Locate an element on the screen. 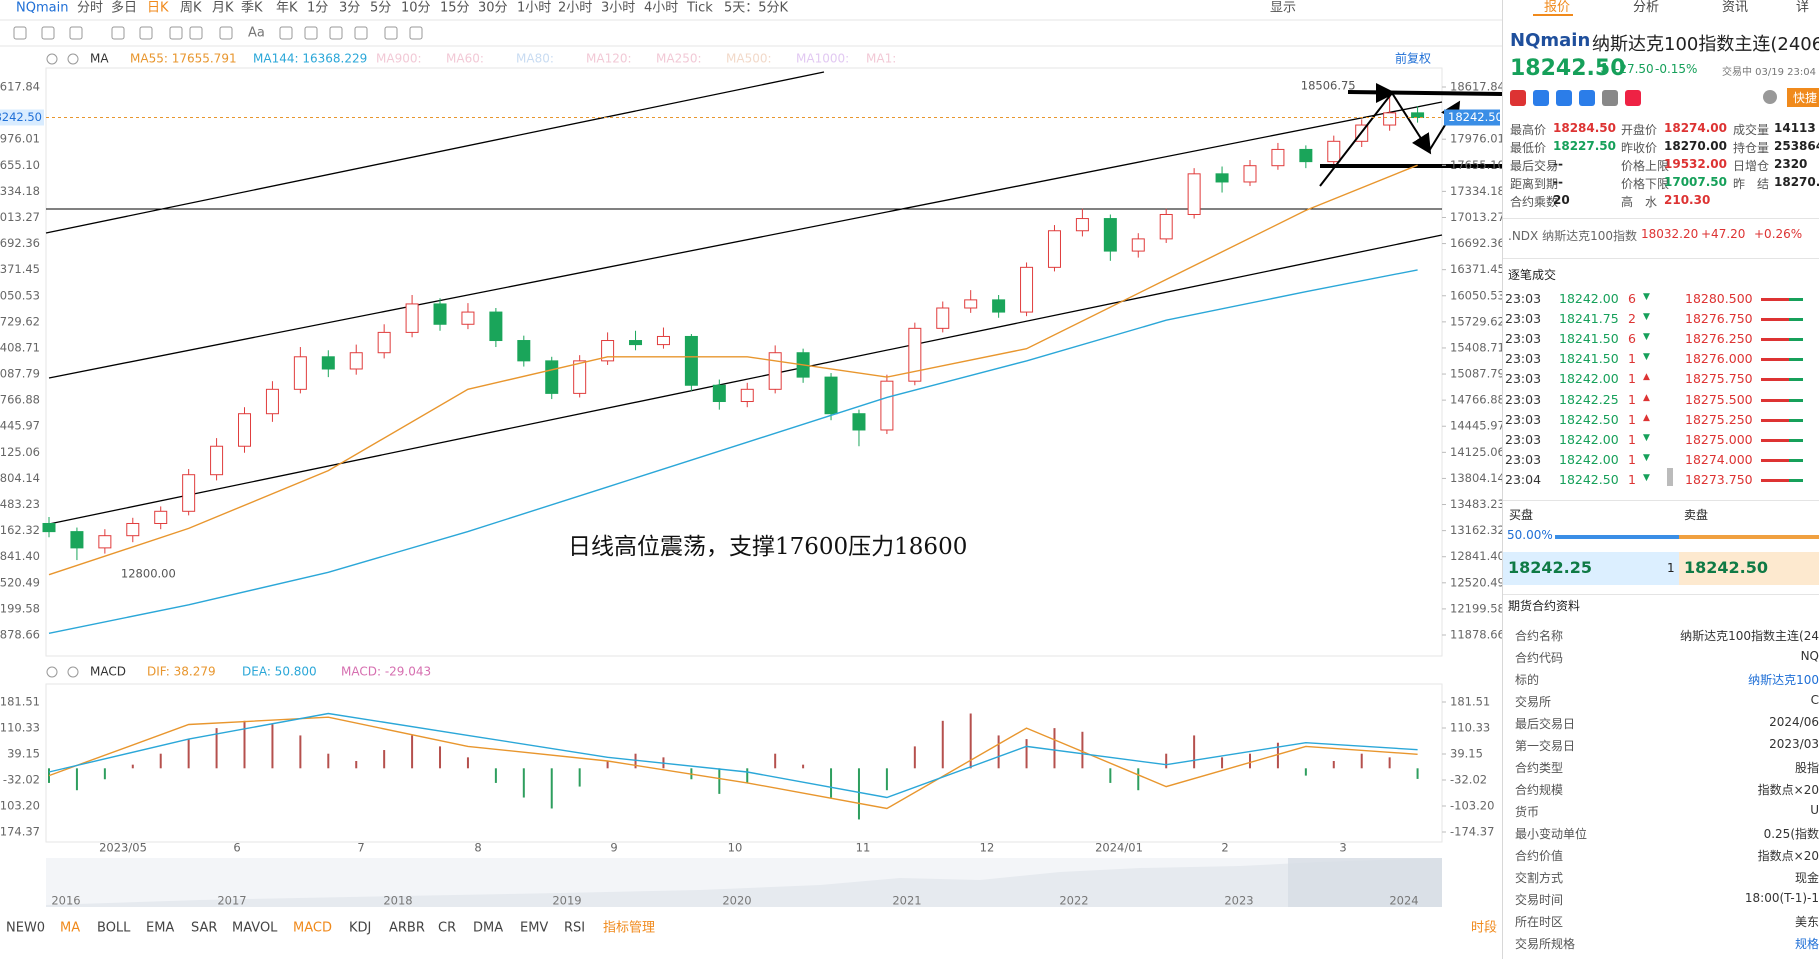 Image resolution: width=1819 pixels, height=959 pixels. info-value: 纳斯达克100 is located at coordinates (1783, 680).